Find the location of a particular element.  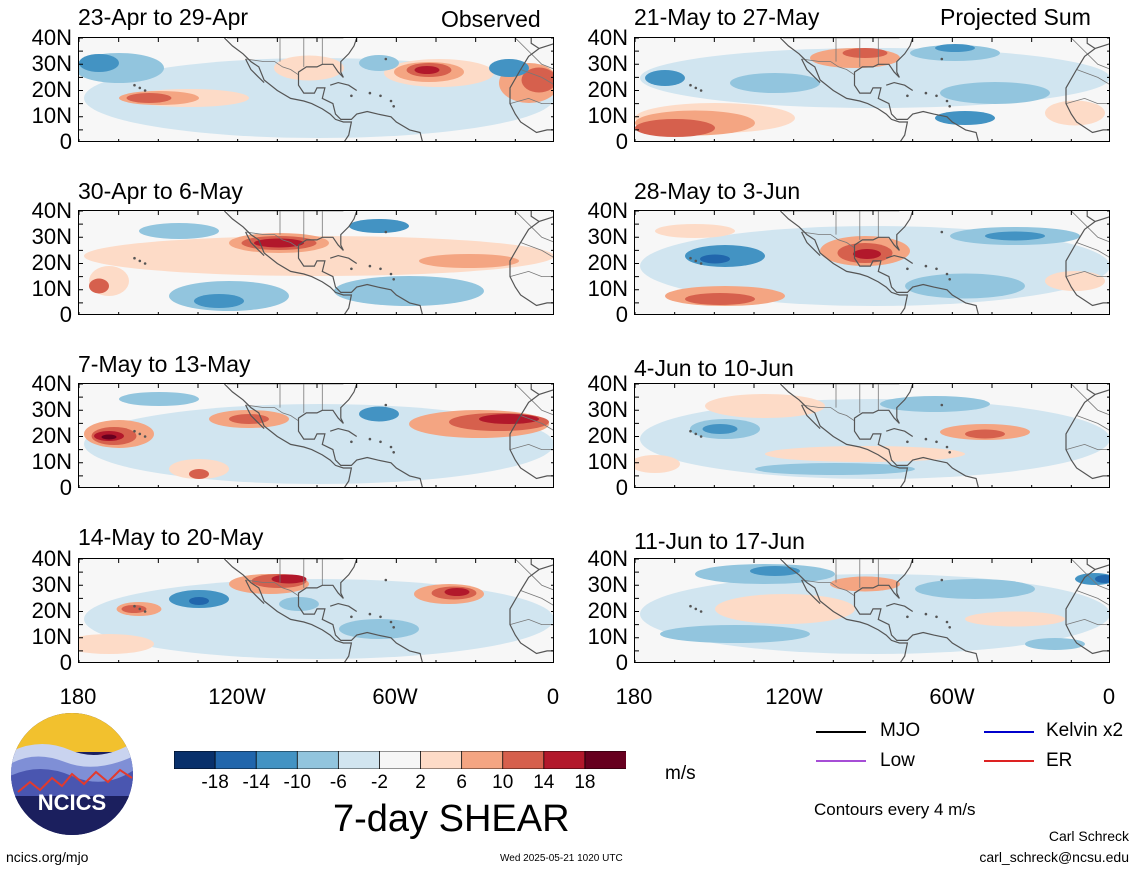

colorbar-tick-label: -2 is located at coordinates (379, 782).